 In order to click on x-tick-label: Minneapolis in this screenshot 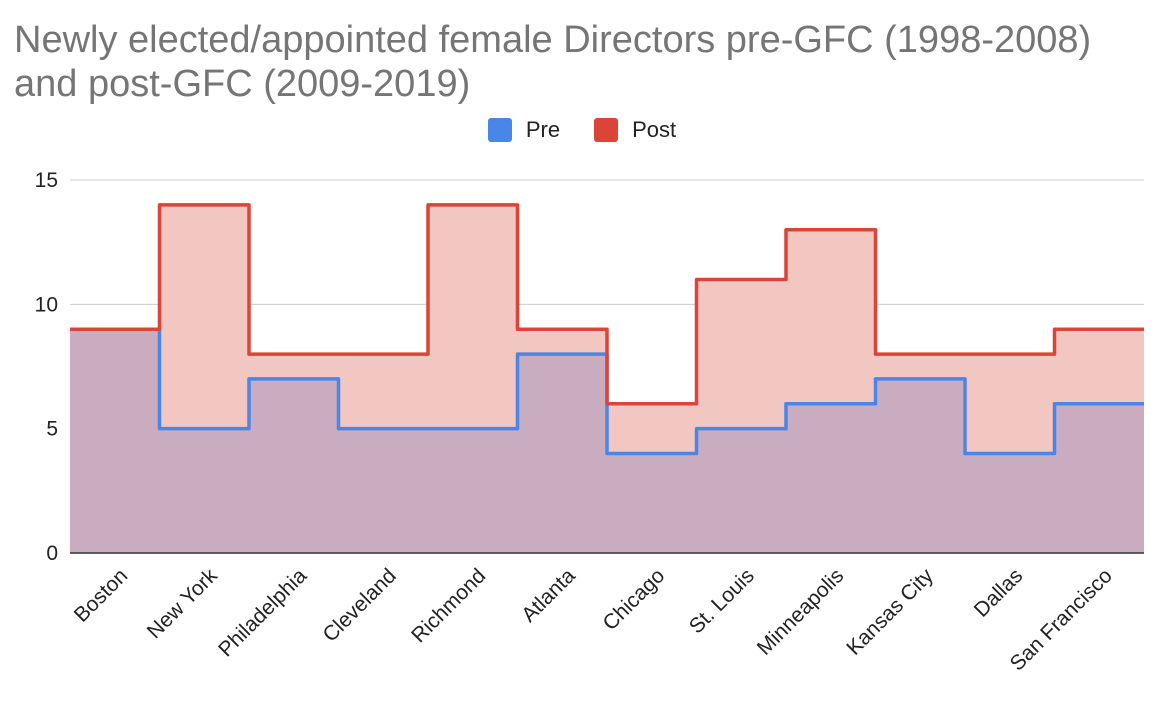, I will do `click(801, 612)`.